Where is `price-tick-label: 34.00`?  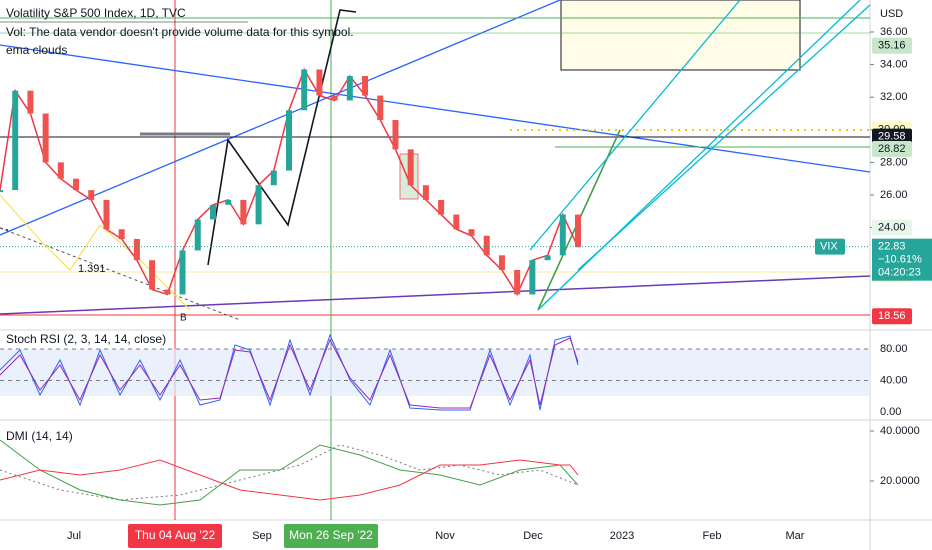
price-tick-label: 34.00 is located at coordinates (894, 65).